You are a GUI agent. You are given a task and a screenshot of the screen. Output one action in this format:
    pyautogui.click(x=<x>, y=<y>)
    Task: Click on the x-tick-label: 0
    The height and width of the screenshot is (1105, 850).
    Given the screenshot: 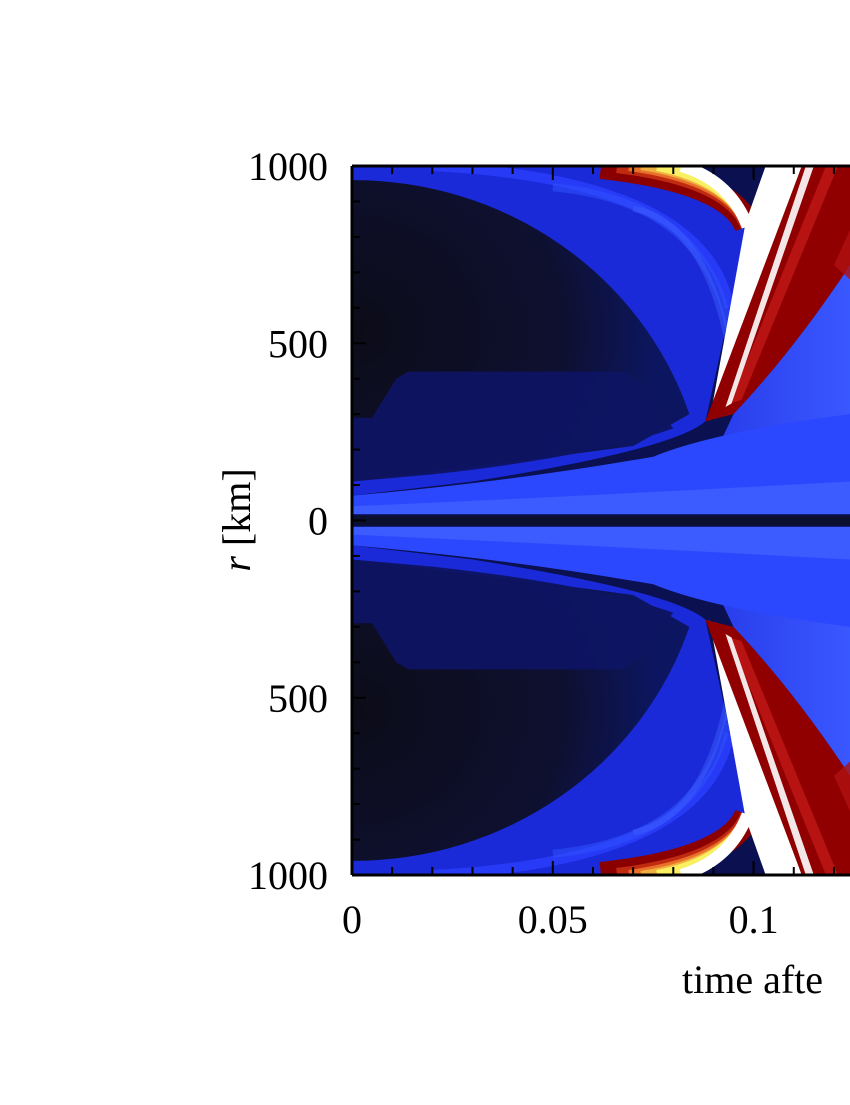 What is the action you would take?
    pyautogui.click(x=352, y=919)
    